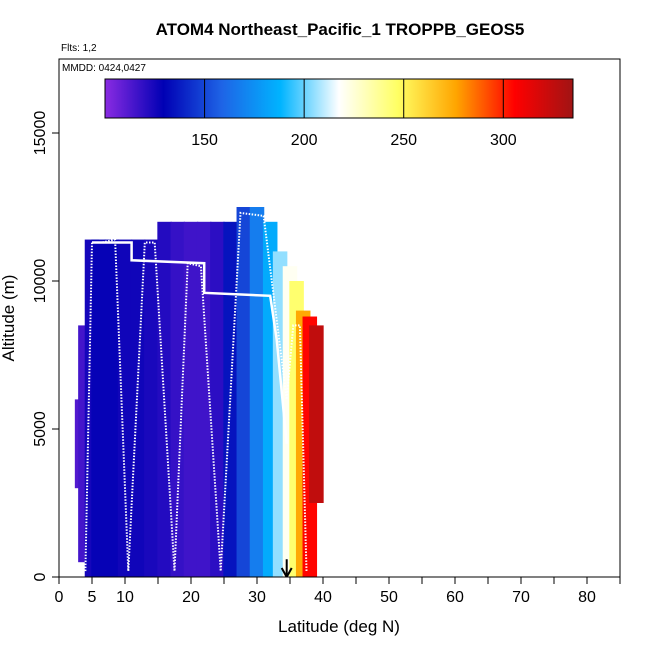 The width and height of the screenshot is (650, 650). I want to click on colorbar-tick-label: 150, so click(204, 140).